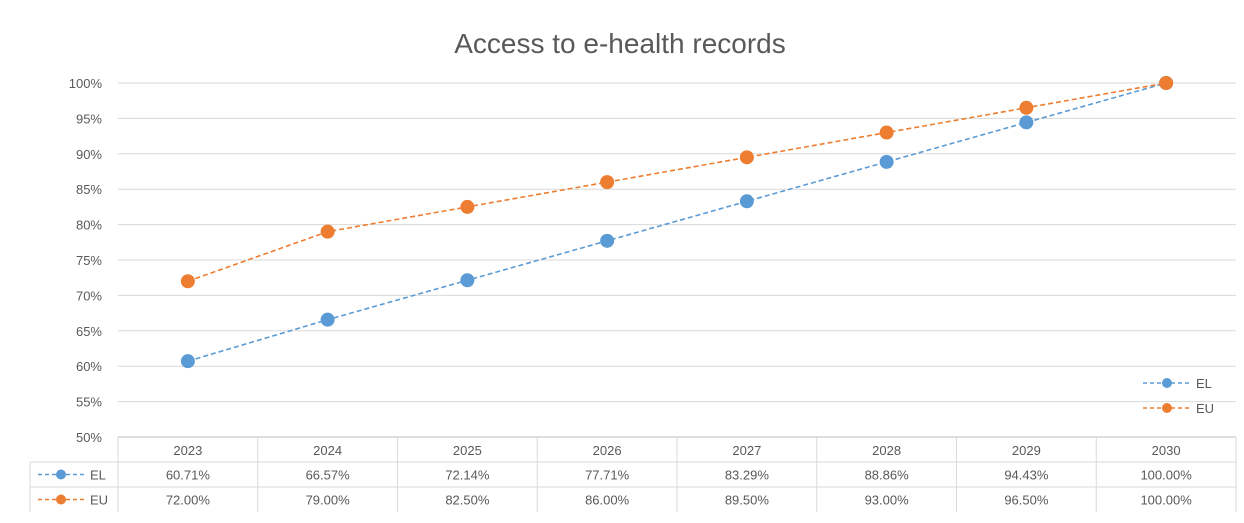 This screenshot has height=523, width=1244. I want to click on chart-title: Access to e-health records, so click(620, 43).